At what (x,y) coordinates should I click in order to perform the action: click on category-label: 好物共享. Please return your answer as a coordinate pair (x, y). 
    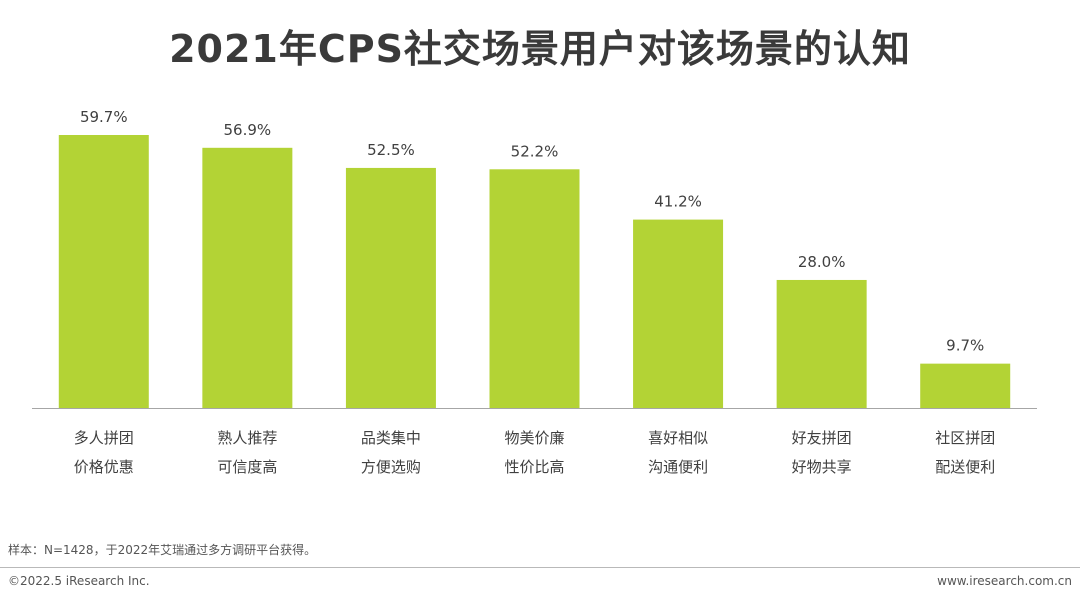
    Looking at the image, I should click on (822, 467).